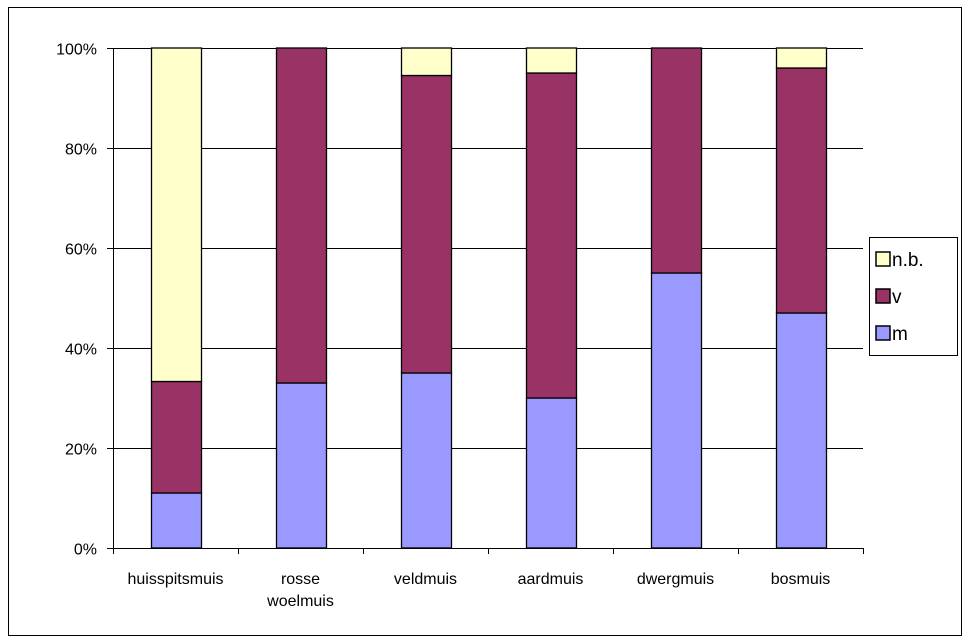 The image size is (968, 640). I want to click on x-tick-label: dwergmuis, so click(675, 579).